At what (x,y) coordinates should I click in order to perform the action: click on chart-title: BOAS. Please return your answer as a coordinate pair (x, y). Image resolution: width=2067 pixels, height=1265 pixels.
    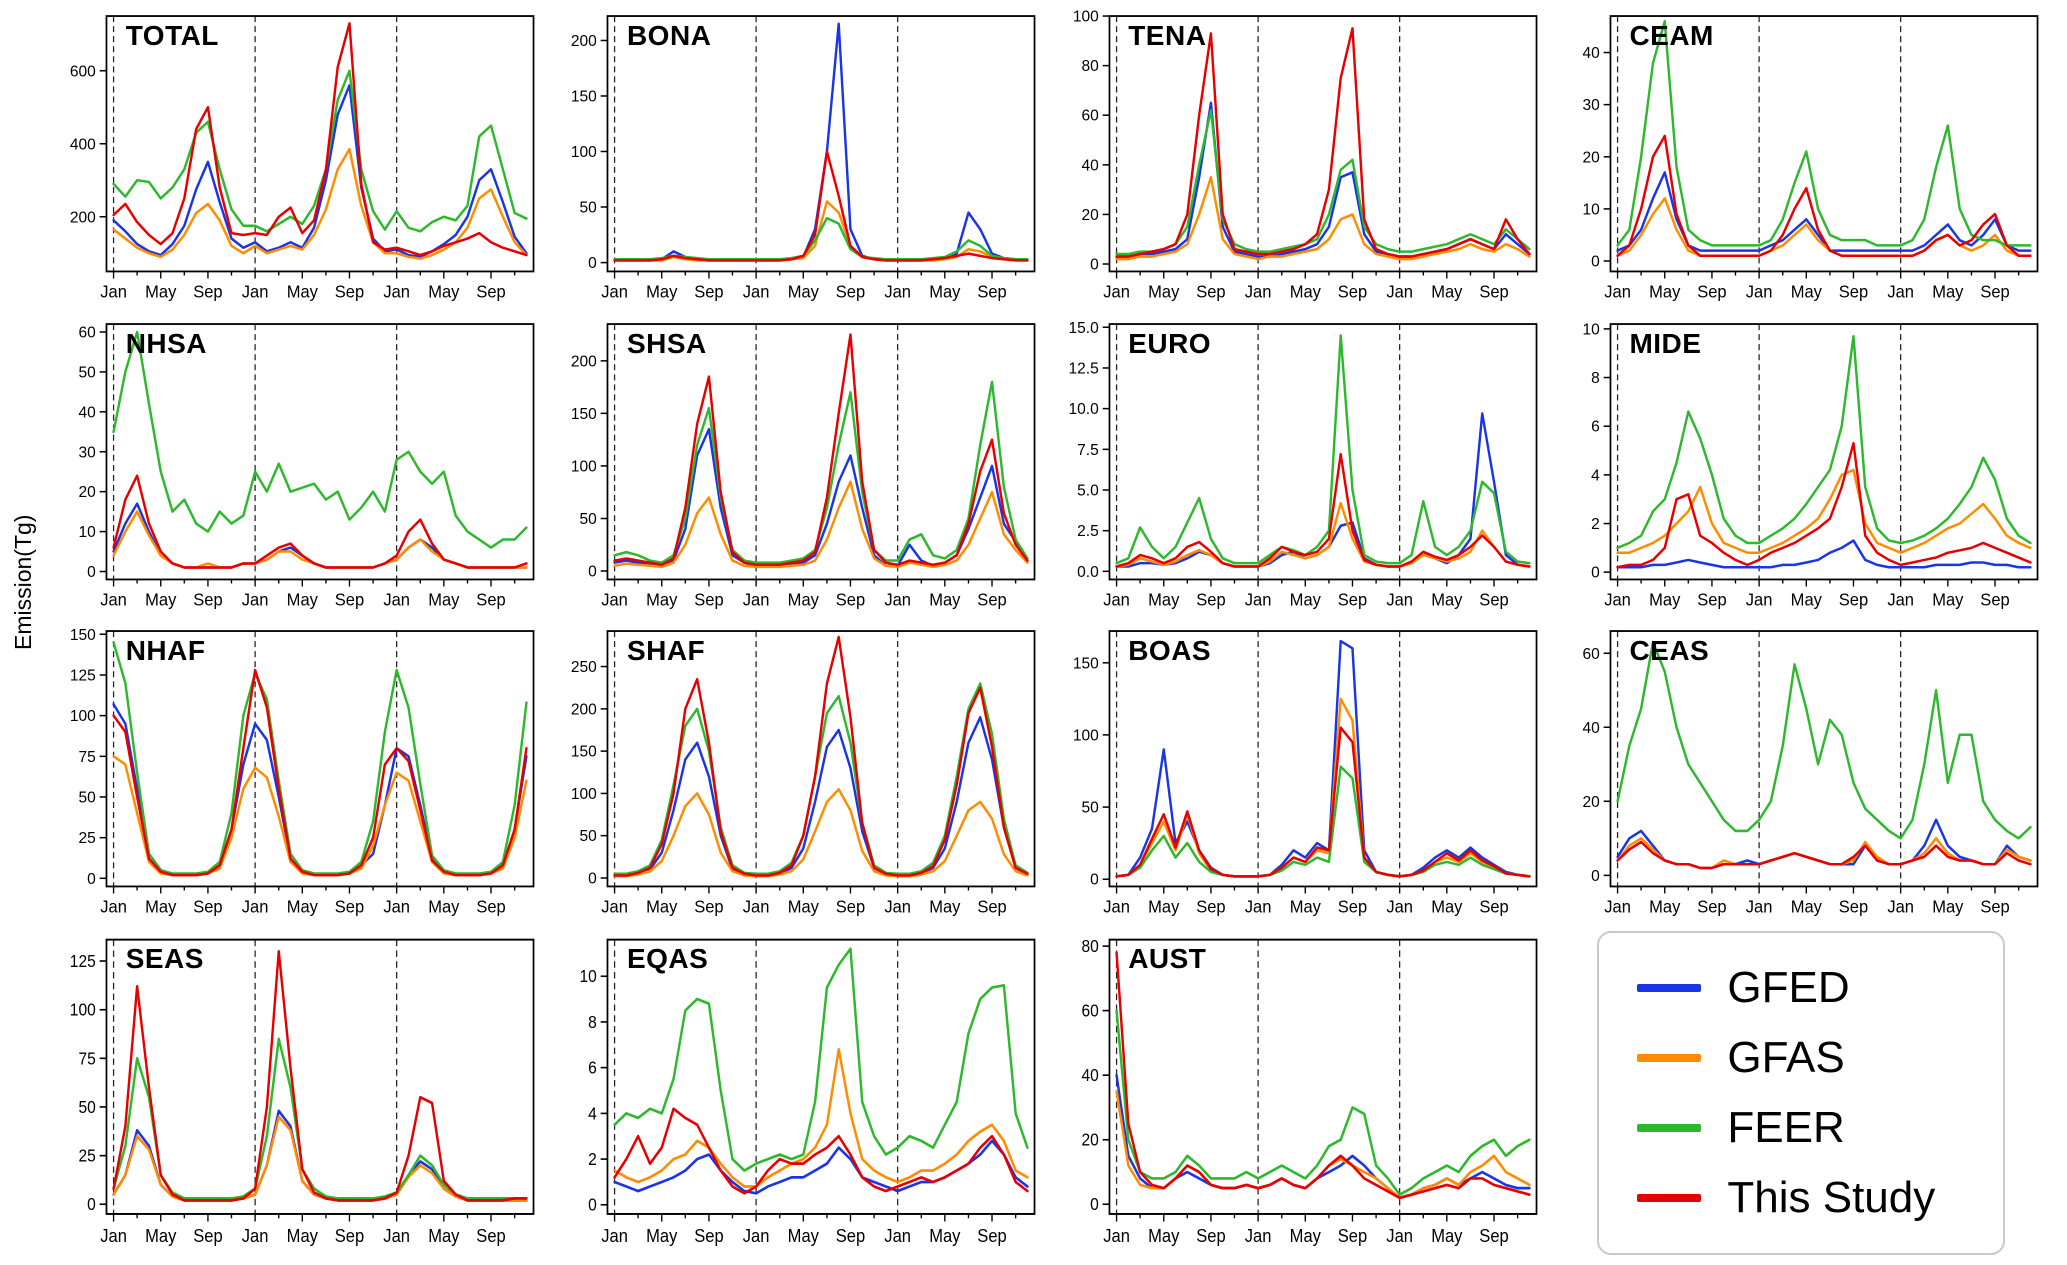
    Looking at the image, I should click on (1170, 651).